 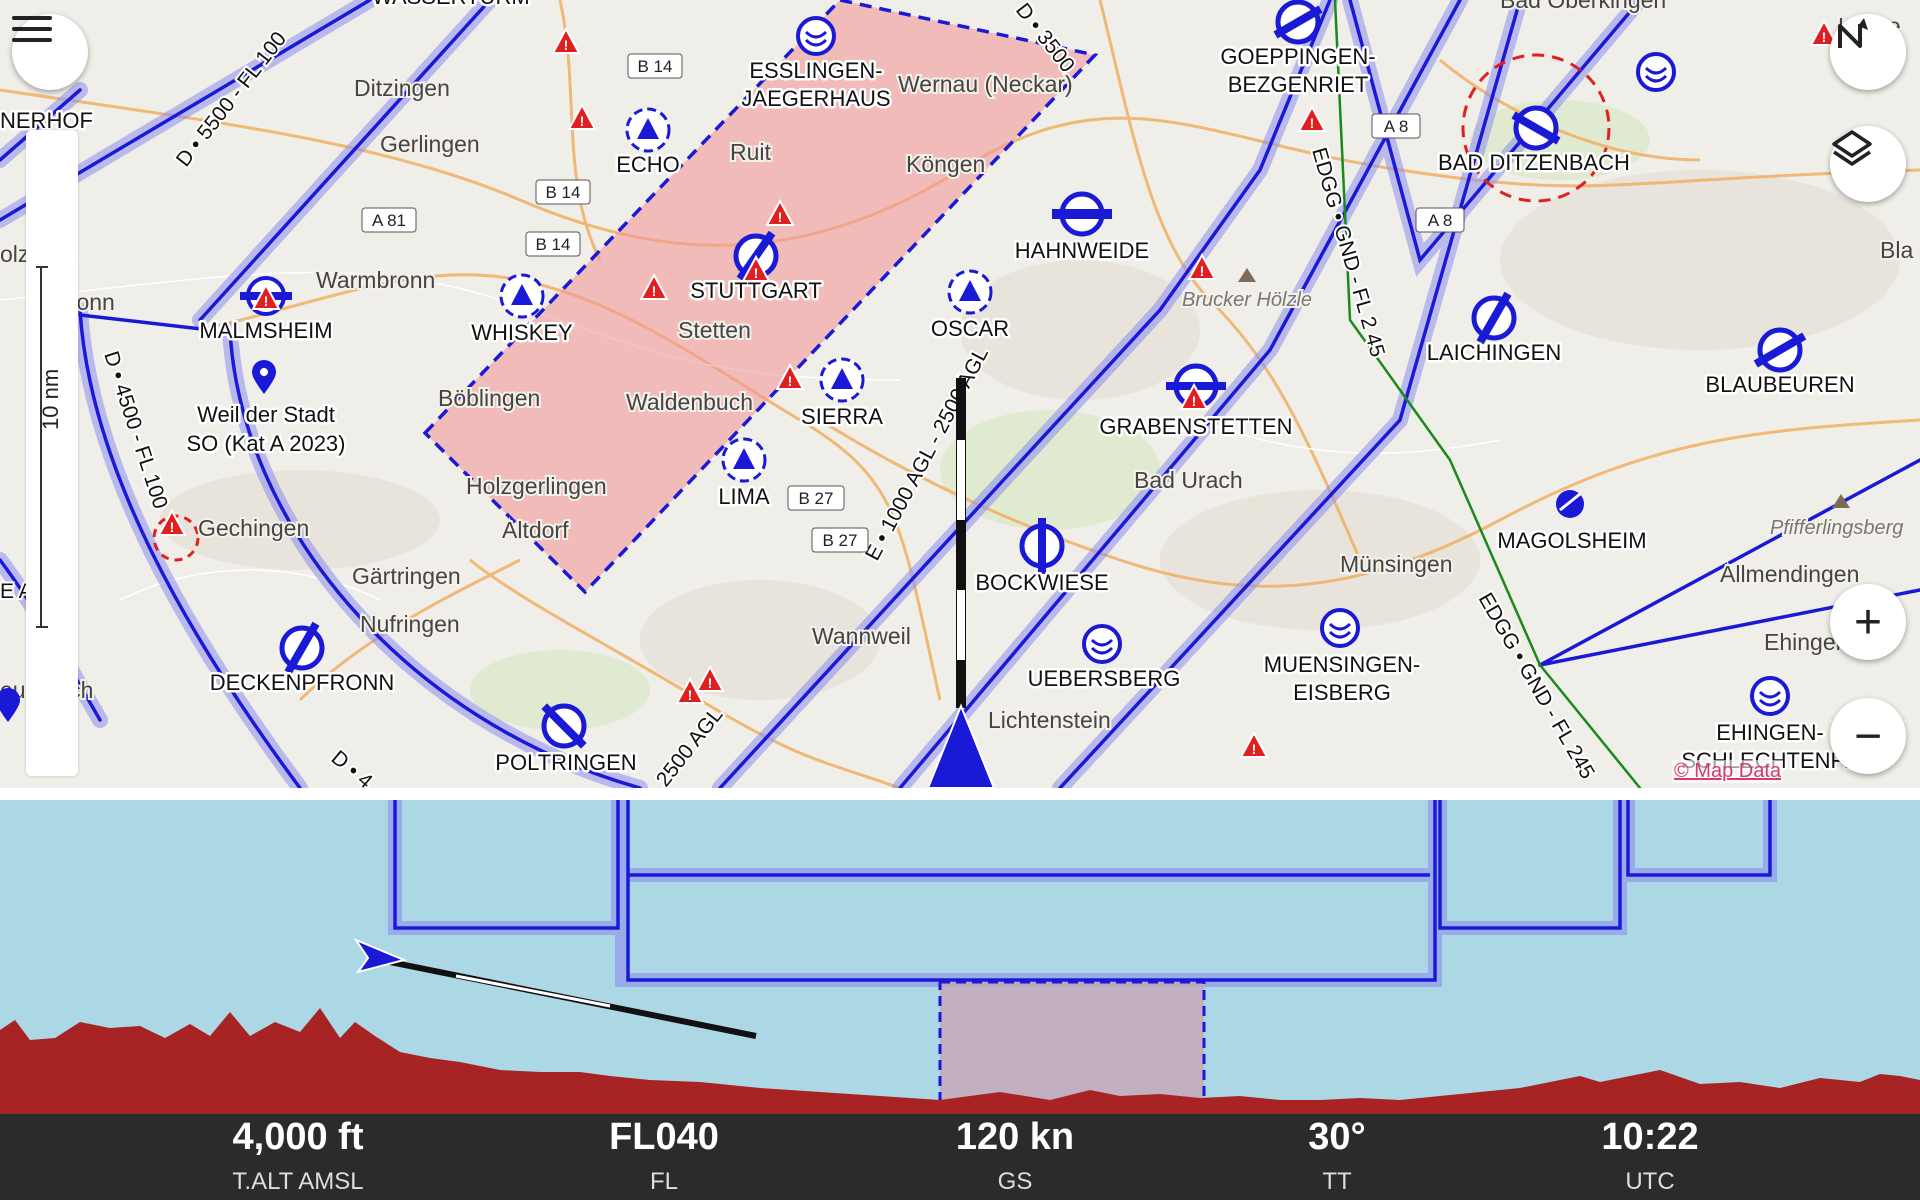 I want to click on svg-text: Böblingen, so click(x=489, y=398).